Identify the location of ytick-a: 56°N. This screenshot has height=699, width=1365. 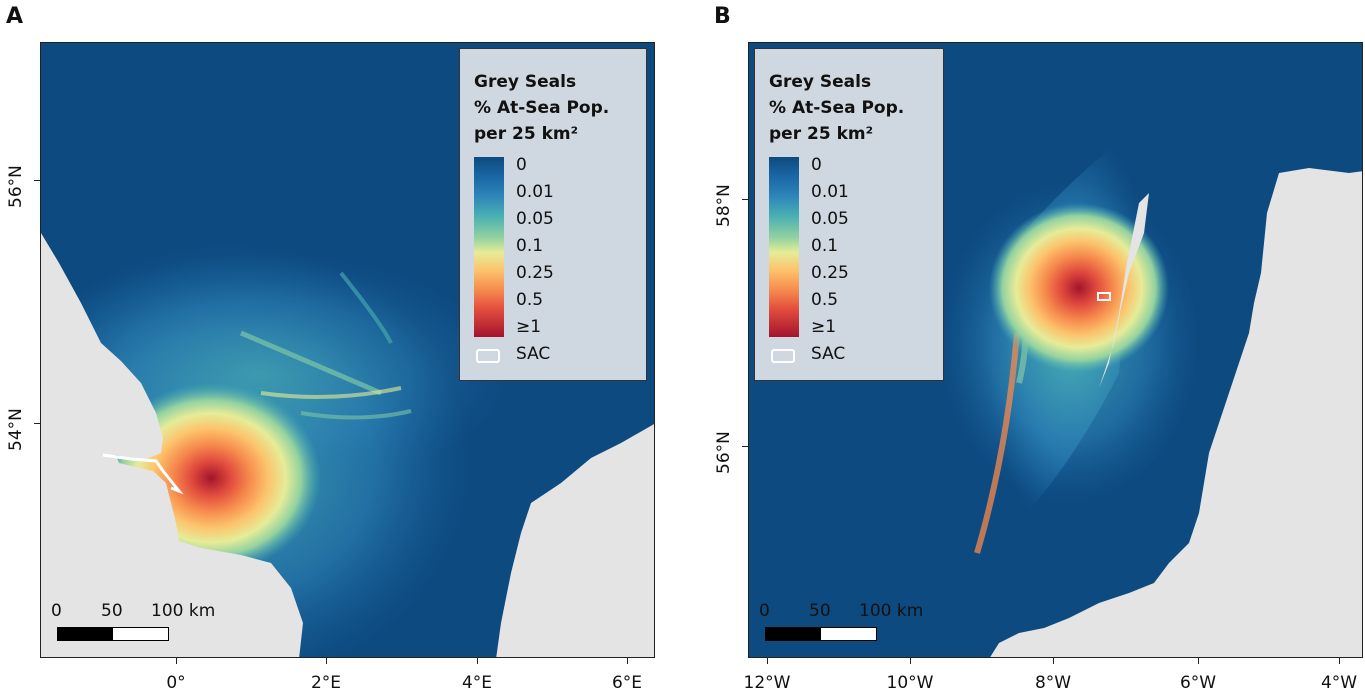
(16, 186).